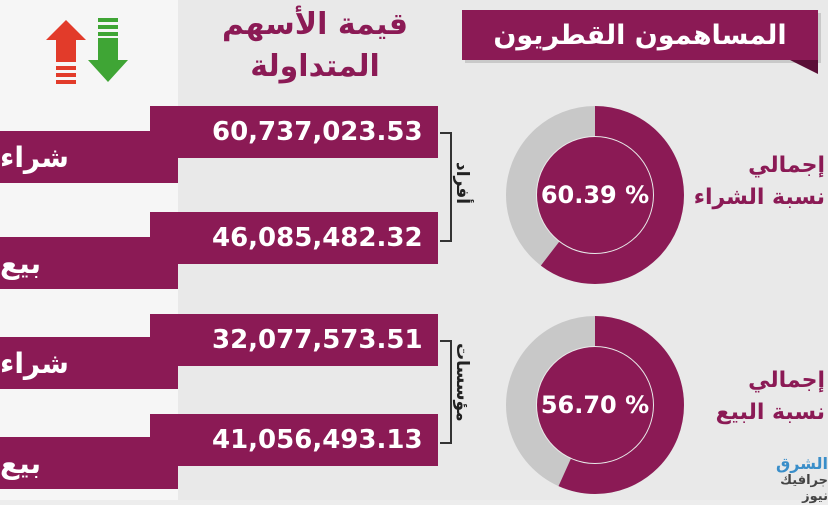 The height and width of the screenshot is (505, 828). I want to click on value-text: 41,056,493.13, so click(317, 440).